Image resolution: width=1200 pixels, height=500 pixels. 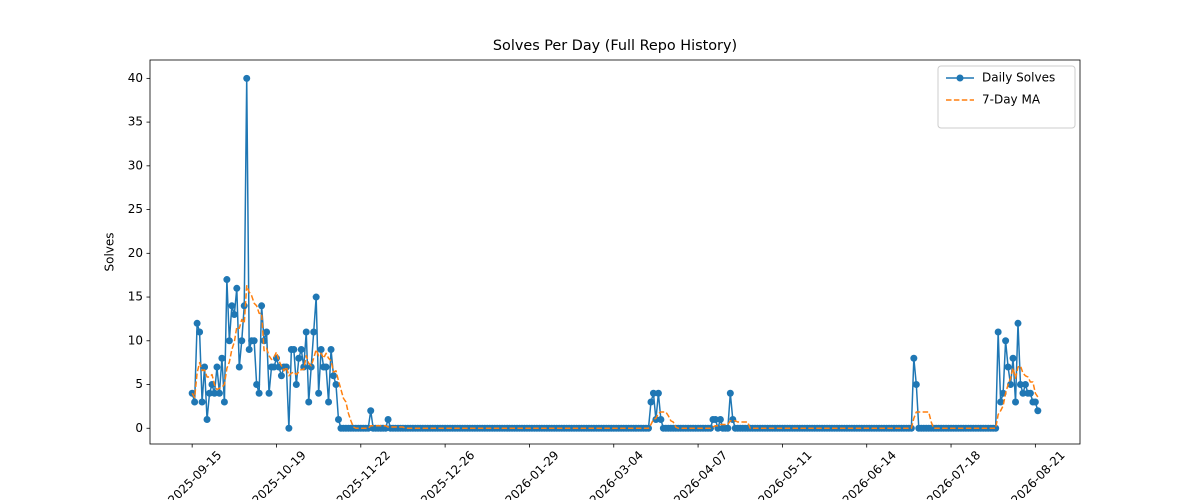 I want to click on y-tick-label: 15, so click(x=135, y=297).